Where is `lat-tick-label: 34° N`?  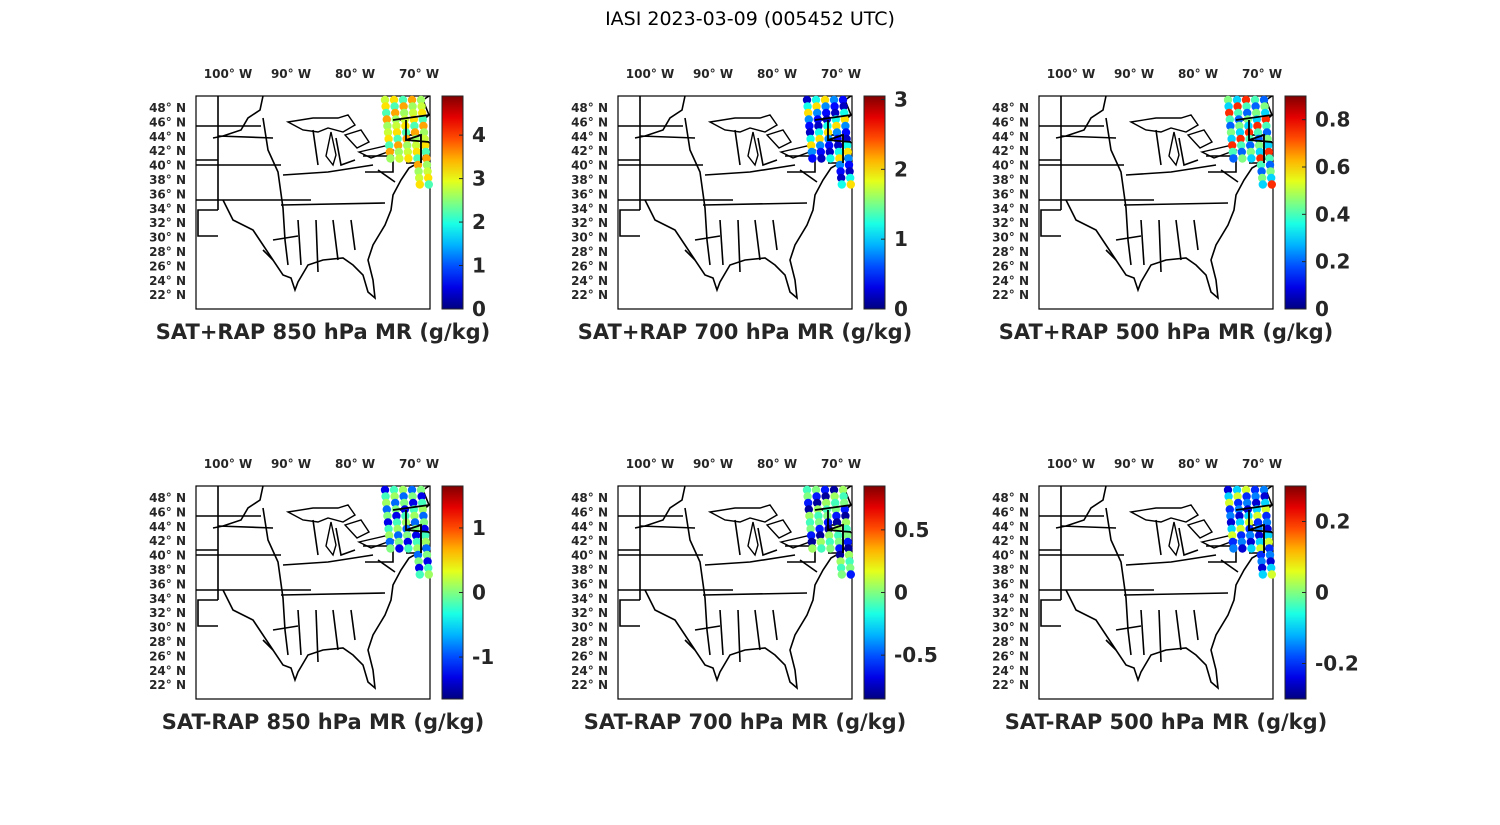
lat-tick-label: 34° N is located at coordinates (589, 599).